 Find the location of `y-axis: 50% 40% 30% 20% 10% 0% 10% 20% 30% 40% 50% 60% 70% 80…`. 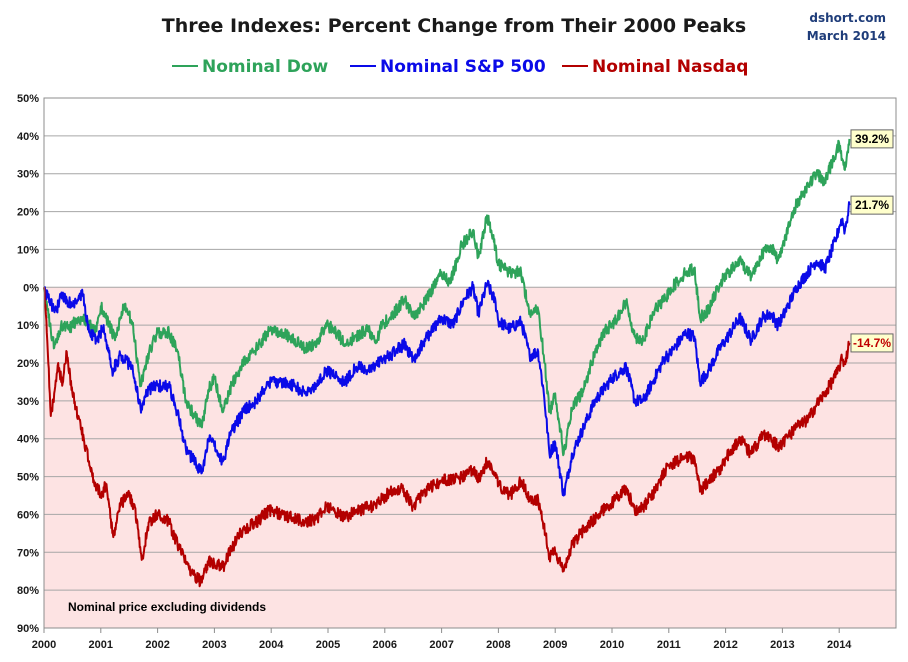

y-axis: 50% 40% 30% 20% 10% 0% 10% 20% 30% 40% 50% 60% 70% 80… is located at coordinates (28, 364).